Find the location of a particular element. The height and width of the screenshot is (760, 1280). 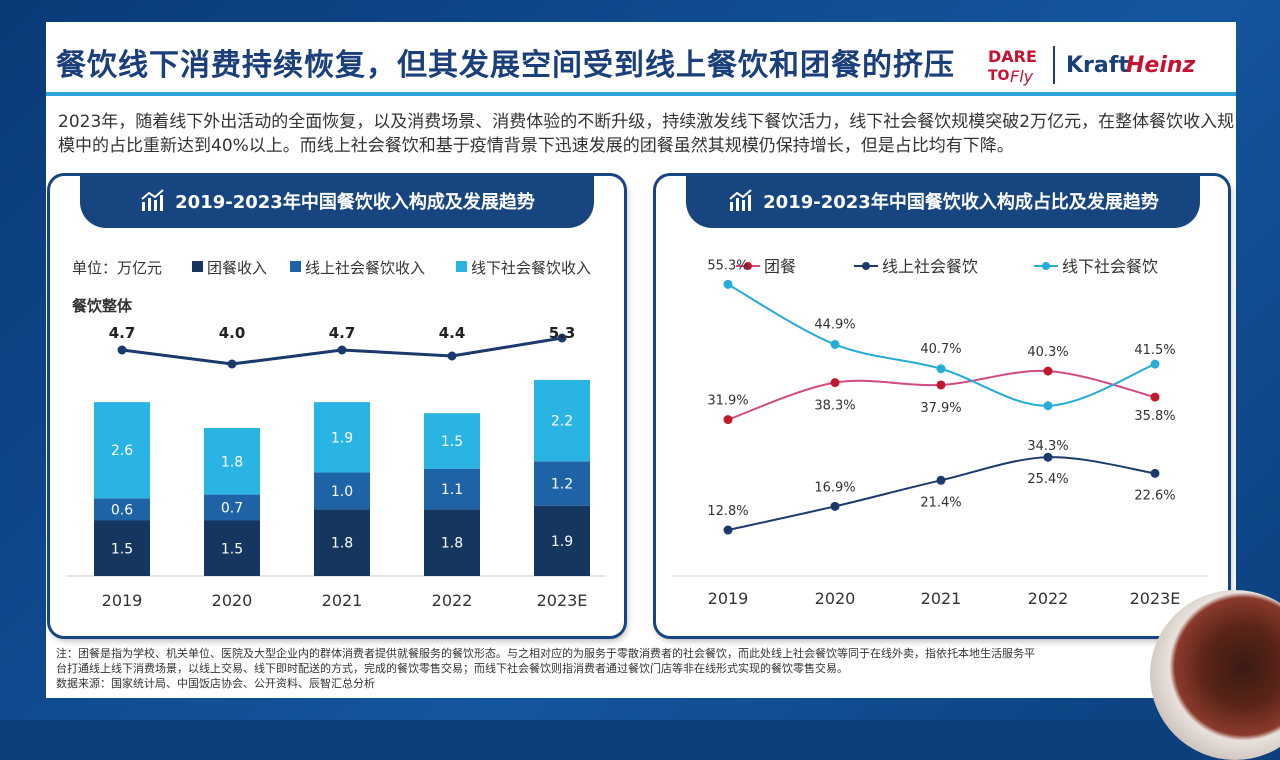

left-chart-header: 2019-2023年中国餐饮收入构成及发展趋势 is located at coordinates (337, 201).